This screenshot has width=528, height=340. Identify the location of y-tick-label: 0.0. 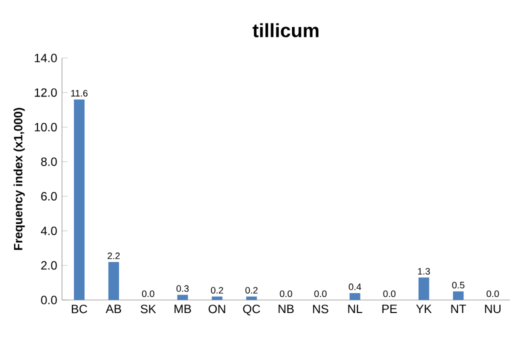
(49, 300).